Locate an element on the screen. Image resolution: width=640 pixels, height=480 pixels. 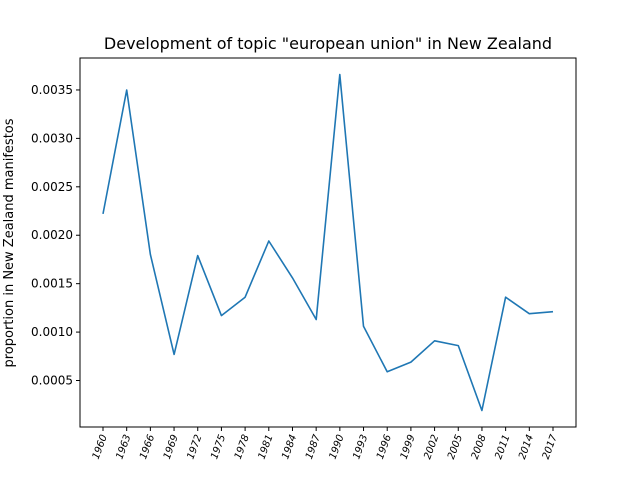
x-tick-label: 2014 is located at coordinates (526, 447).